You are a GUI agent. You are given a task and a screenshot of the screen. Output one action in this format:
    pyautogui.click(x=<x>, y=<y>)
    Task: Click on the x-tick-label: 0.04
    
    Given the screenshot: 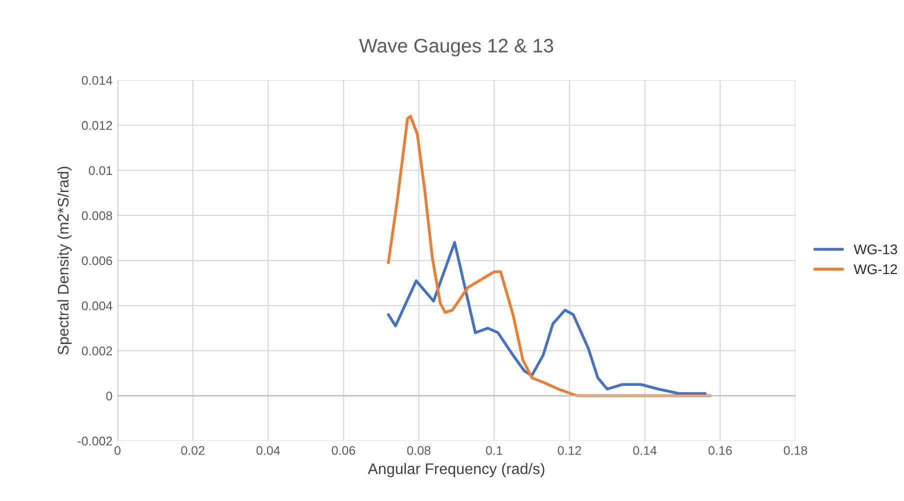 What is the action you would take?
    pyautogui.click(x=268, y=450)
    